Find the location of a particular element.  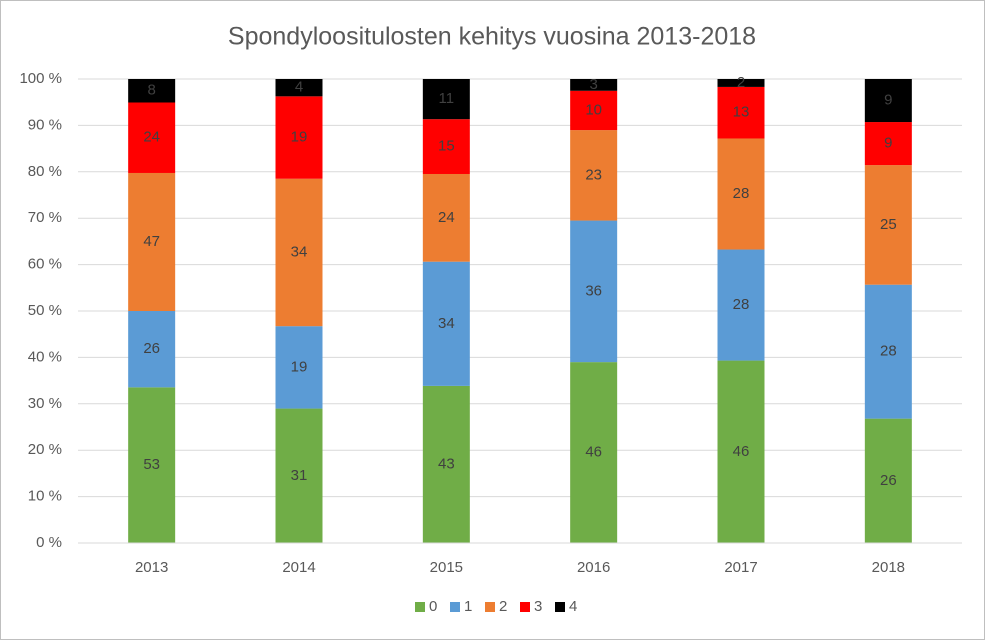

data-label: 4 is located at coordinates (299, 87).